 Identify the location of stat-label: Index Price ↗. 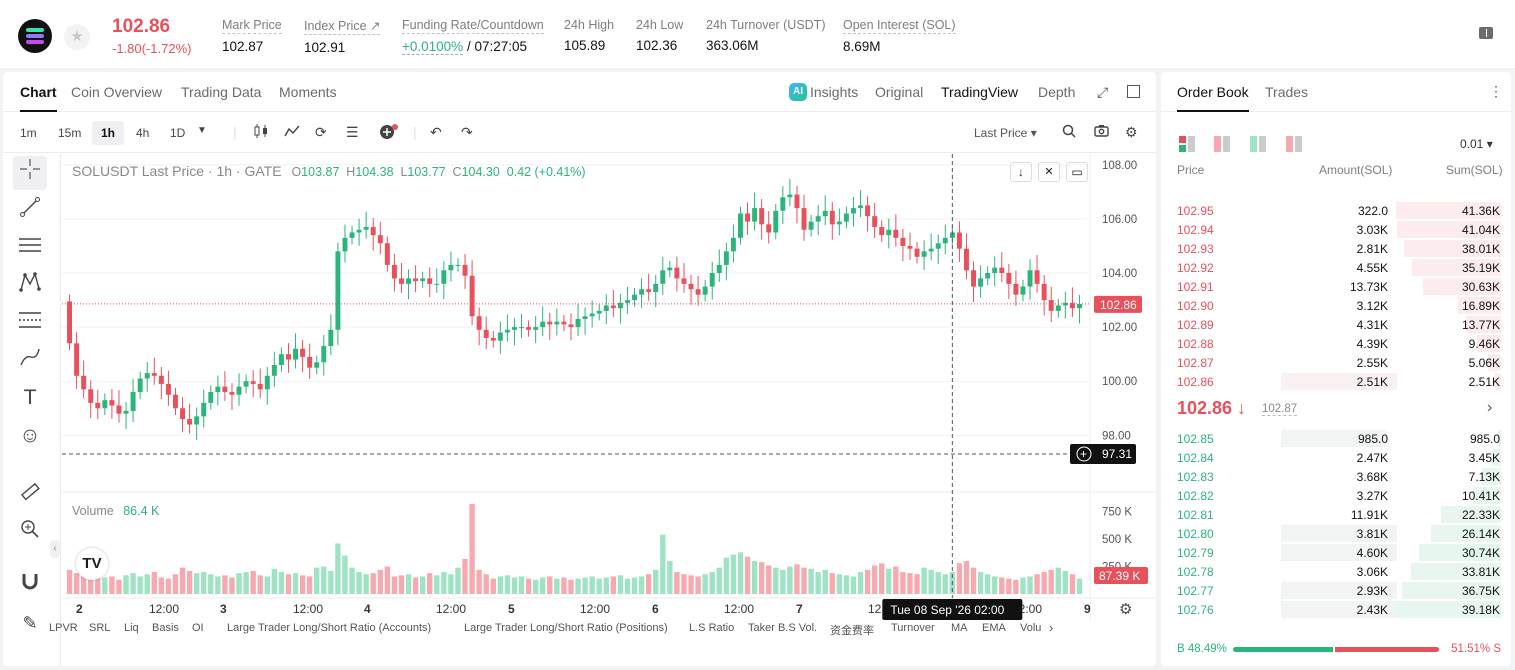
(342, 27).